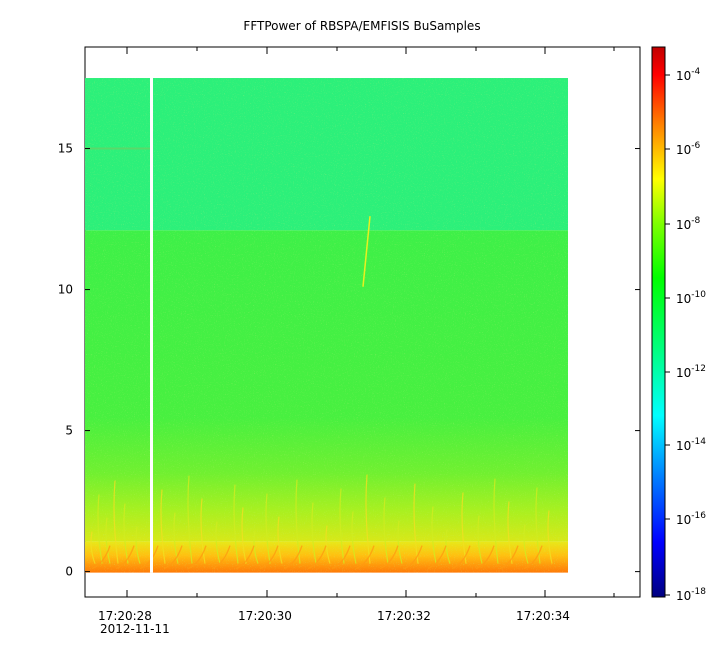  Describe the element at coordinates (691, 445) in the screenshot. I see `colorbar-tick-label: 10⁻¹⁴` at that location.